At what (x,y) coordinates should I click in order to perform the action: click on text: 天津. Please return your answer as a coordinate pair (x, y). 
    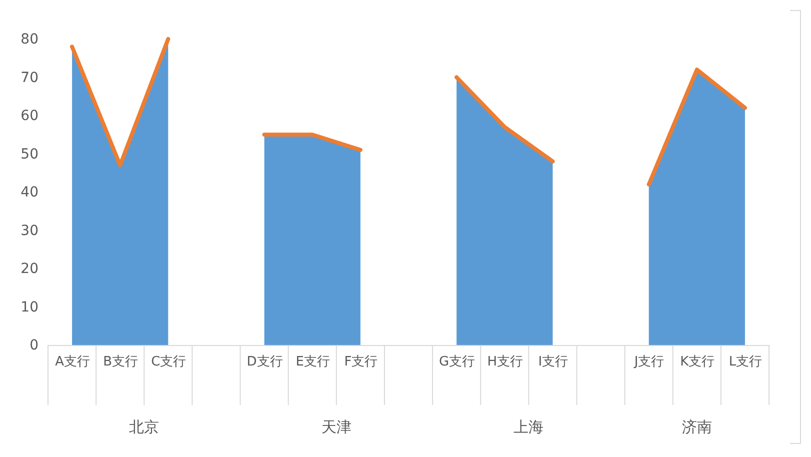
    Looking at the image, I should click on (336, 427).